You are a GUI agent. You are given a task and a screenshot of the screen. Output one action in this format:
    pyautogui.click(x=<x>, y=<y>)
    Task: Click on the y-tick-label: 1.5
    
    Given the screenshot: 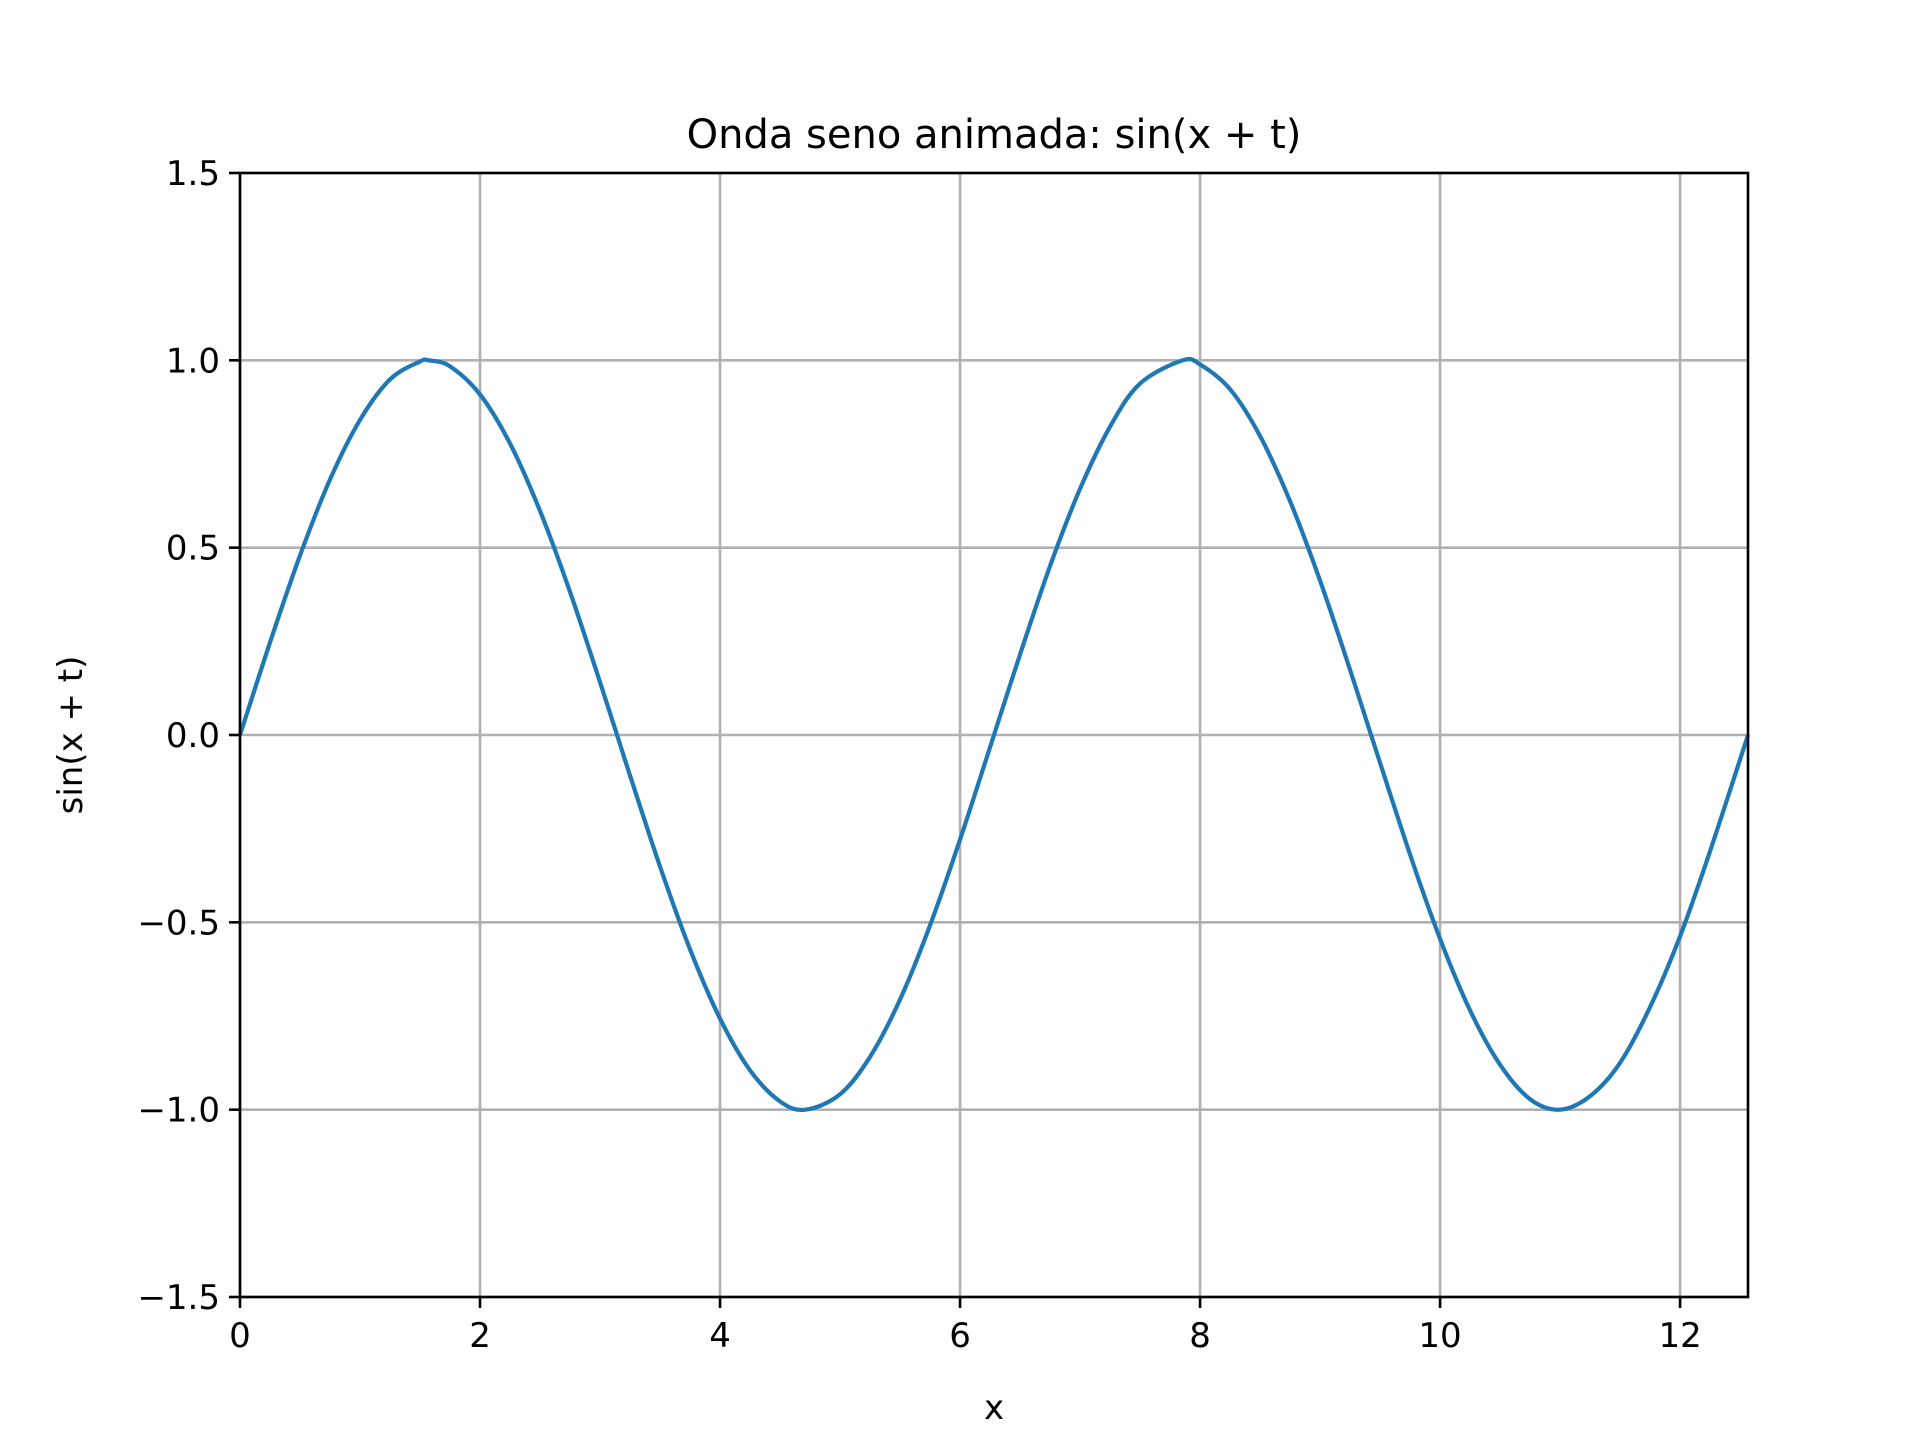 What is the action you would take?
    pyautogui.click(x=193, y=174)
    